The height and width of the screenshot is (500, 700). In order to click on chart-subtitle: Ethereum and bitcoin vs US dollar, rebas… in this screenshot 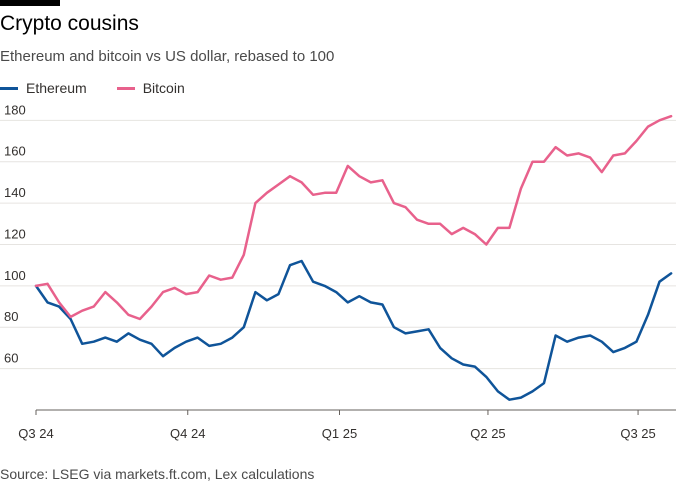, I will do `click(167, 56)`.